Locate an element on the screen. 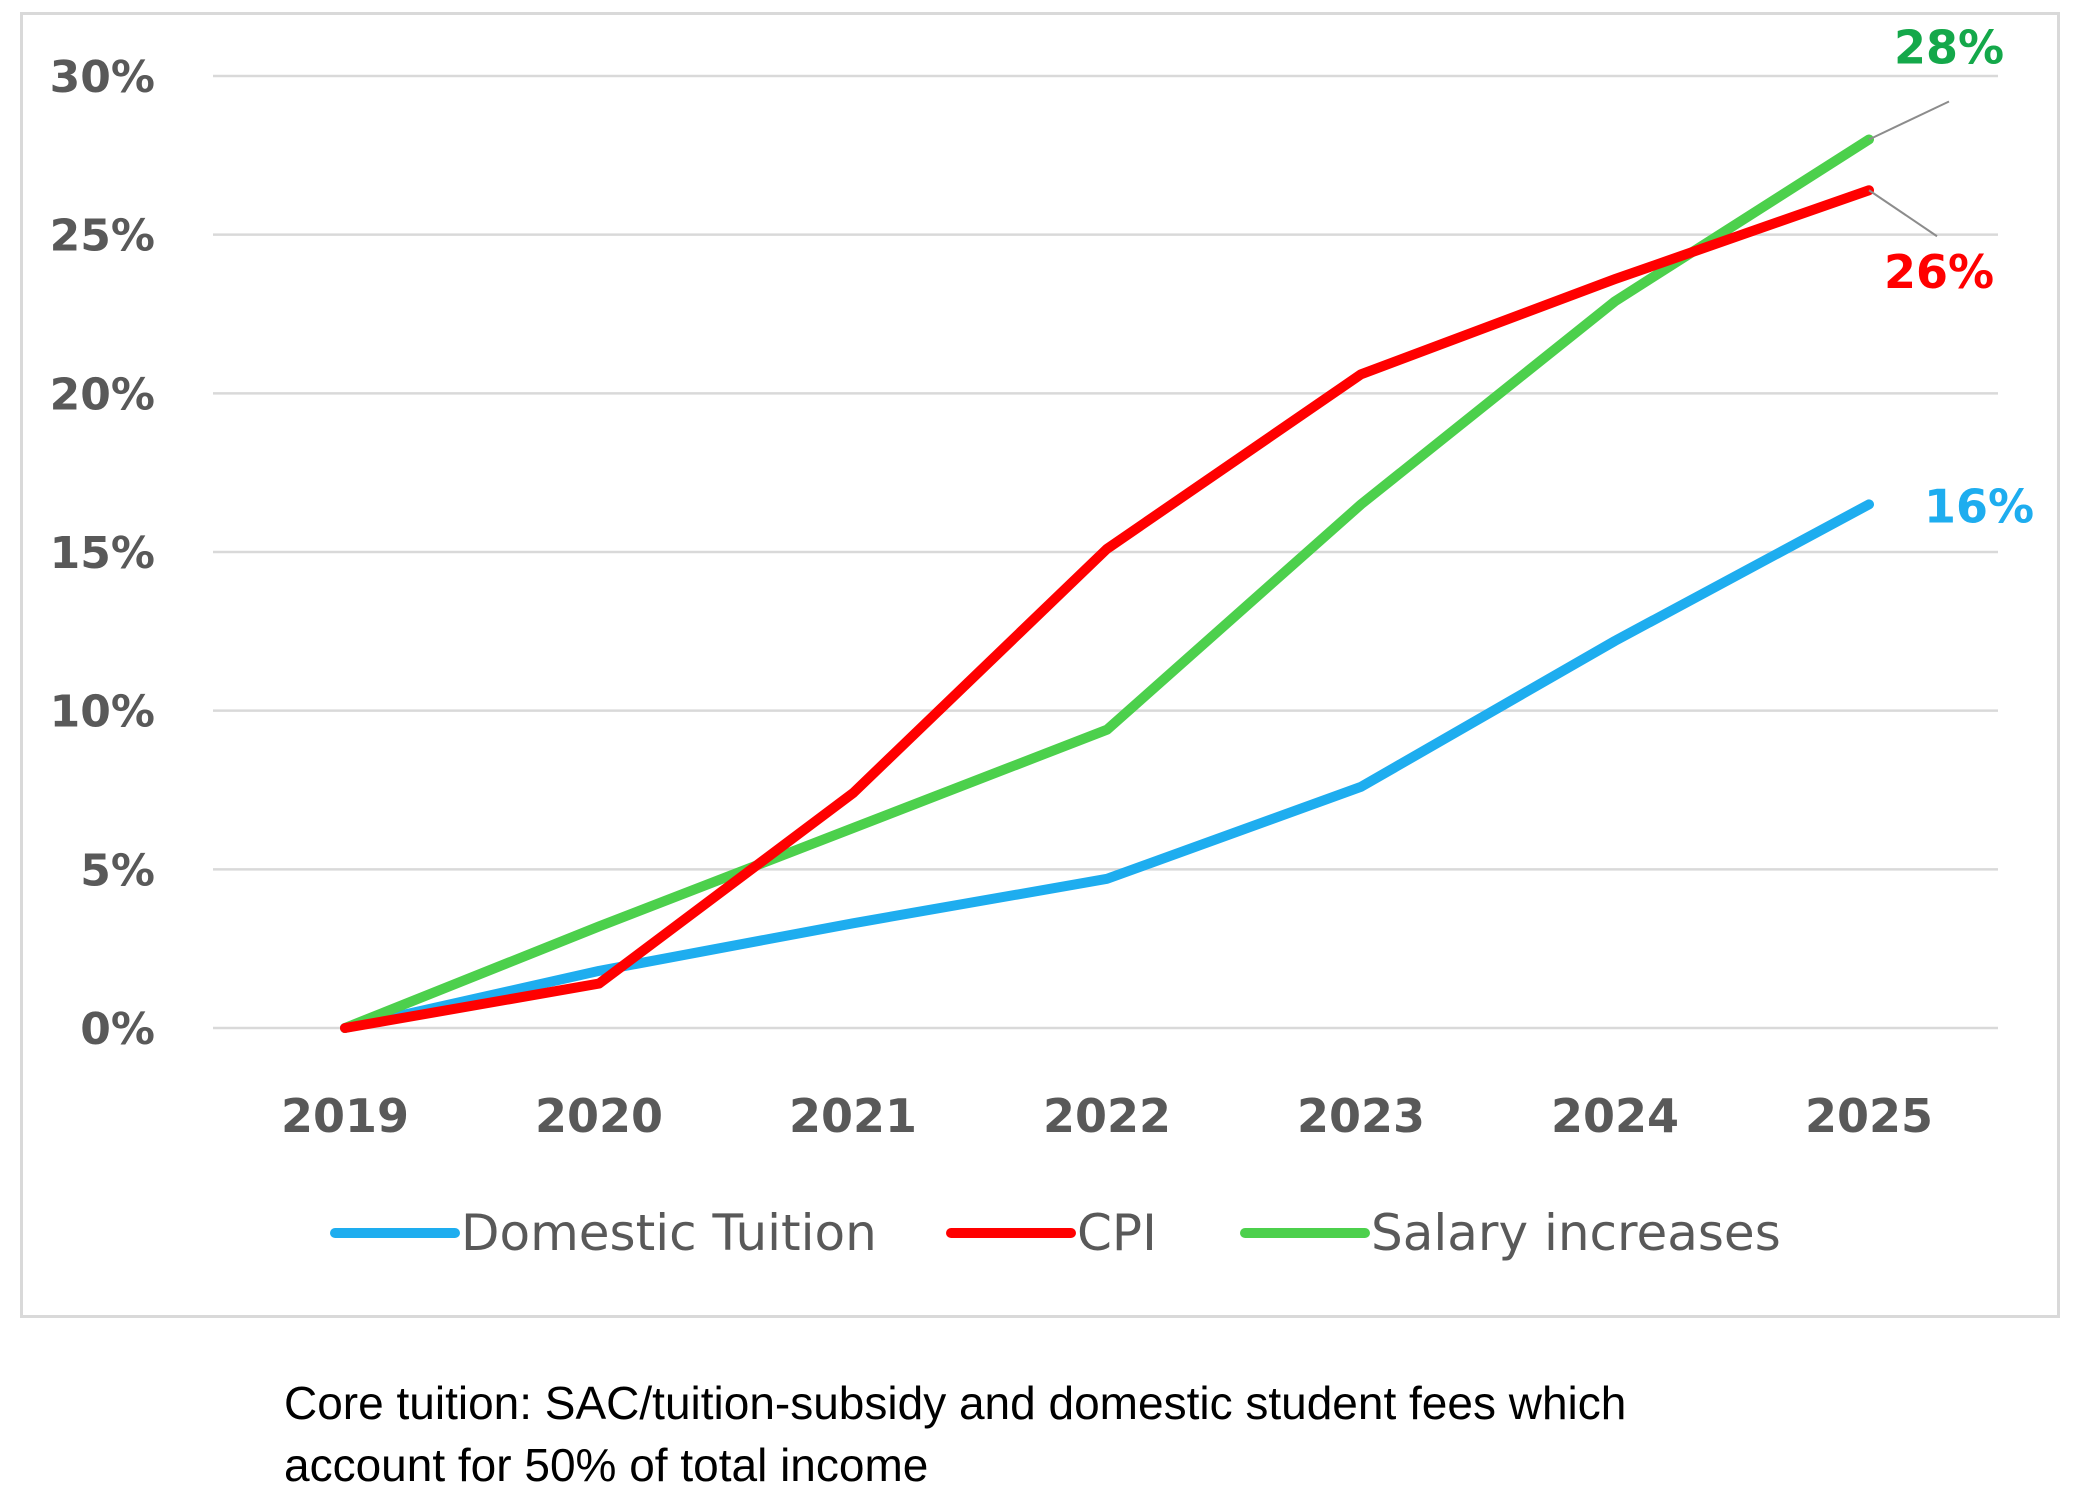 This screenshot has width=2074, height=1508. y-tick-label: 20% is located at coordinates (102, 394).